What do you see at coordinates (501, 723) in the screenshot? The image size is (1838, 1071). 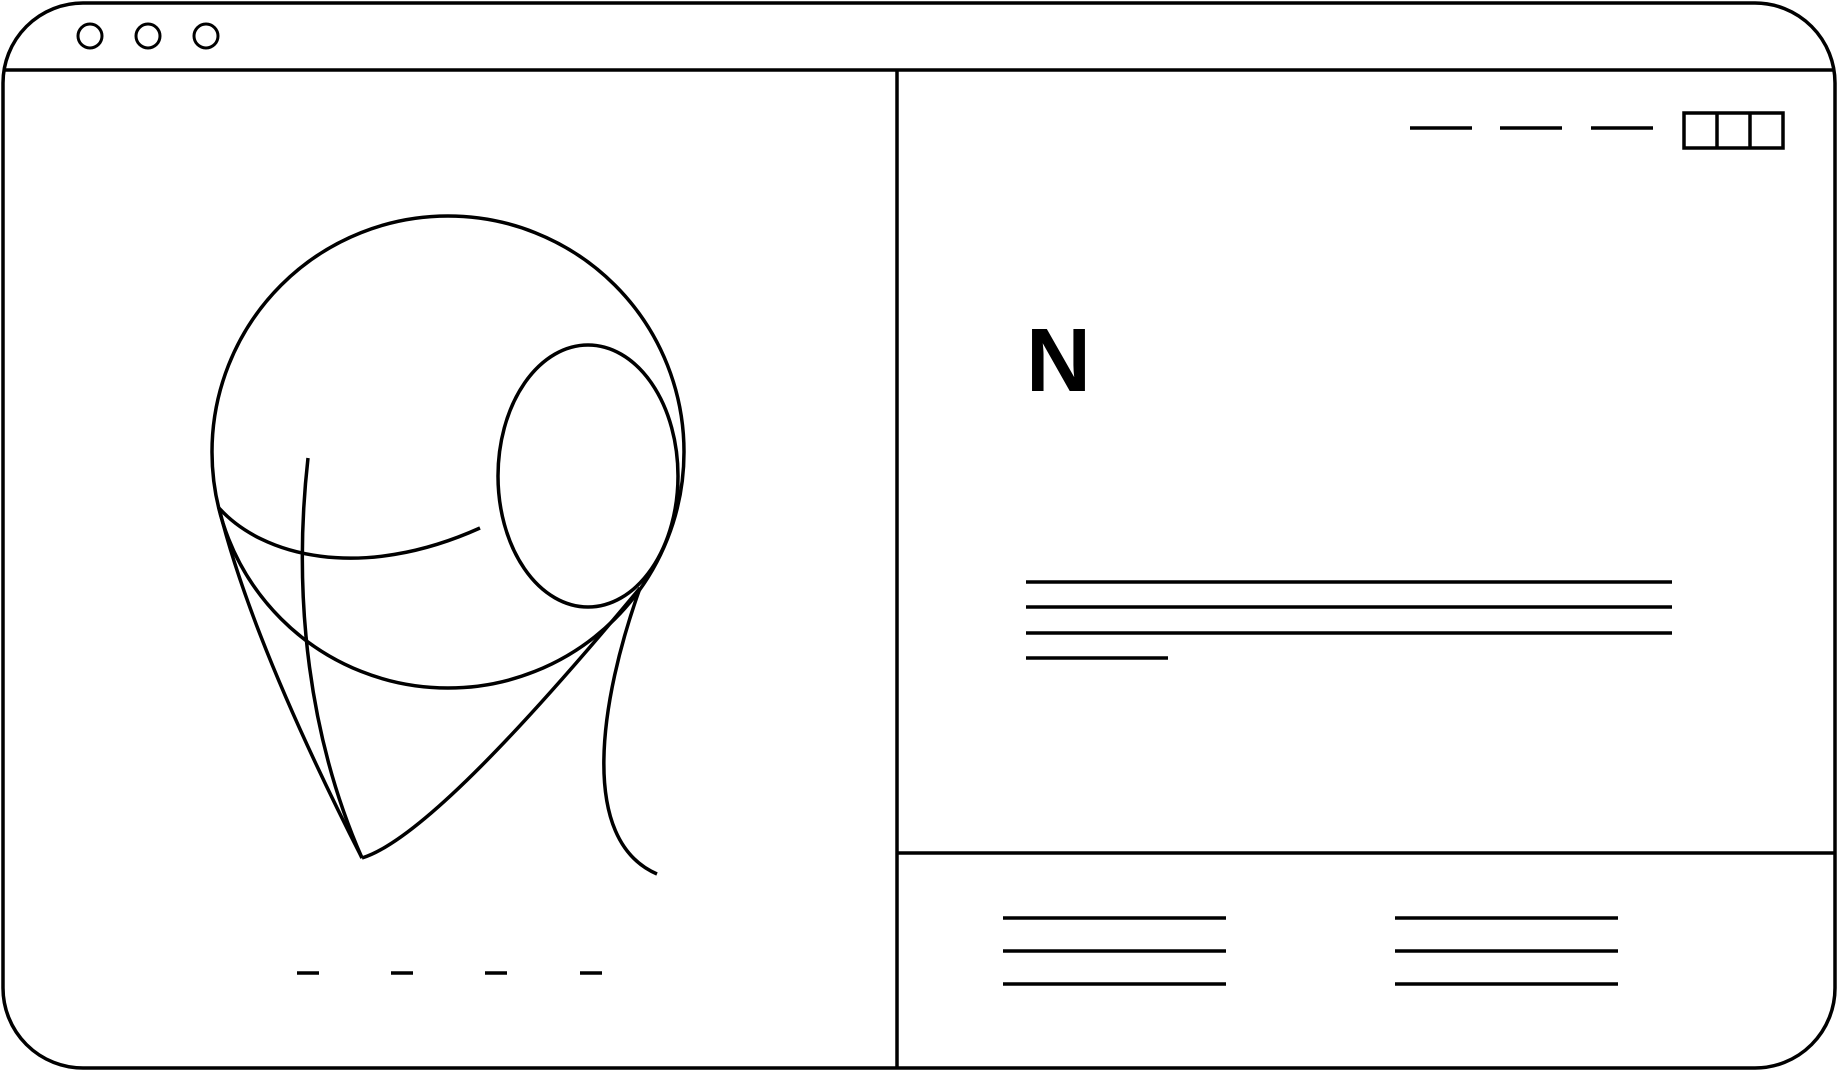 I see `jaw-right` at bounding box center [501, 723].